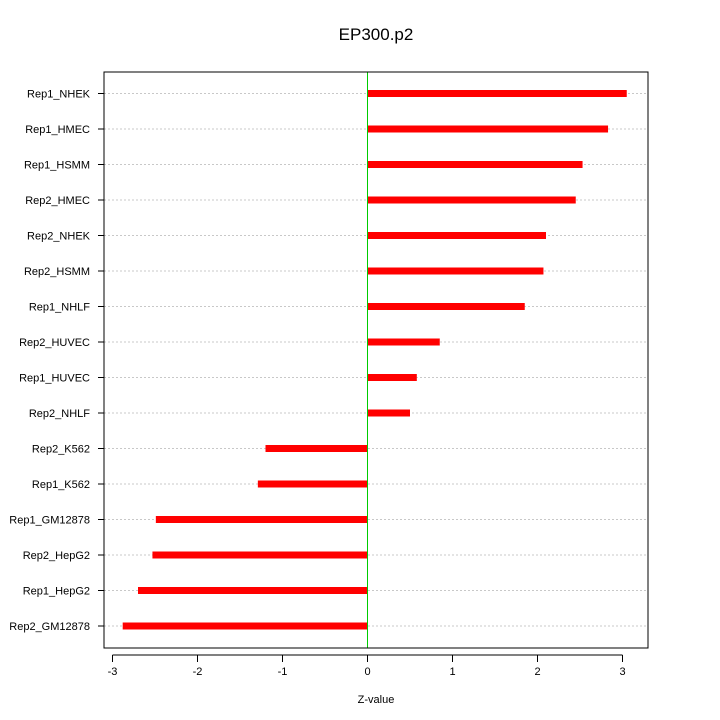 The image size is (720, 720). What do you see at coordinates (283, 672) in the screenshot?
I see `x-tick-label: -1` at bounding box center [283, 672].